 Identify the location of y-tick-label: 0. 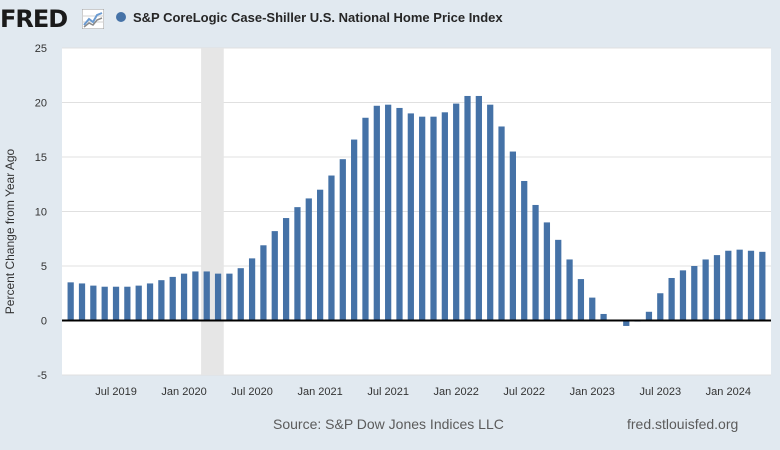
(44, 322).